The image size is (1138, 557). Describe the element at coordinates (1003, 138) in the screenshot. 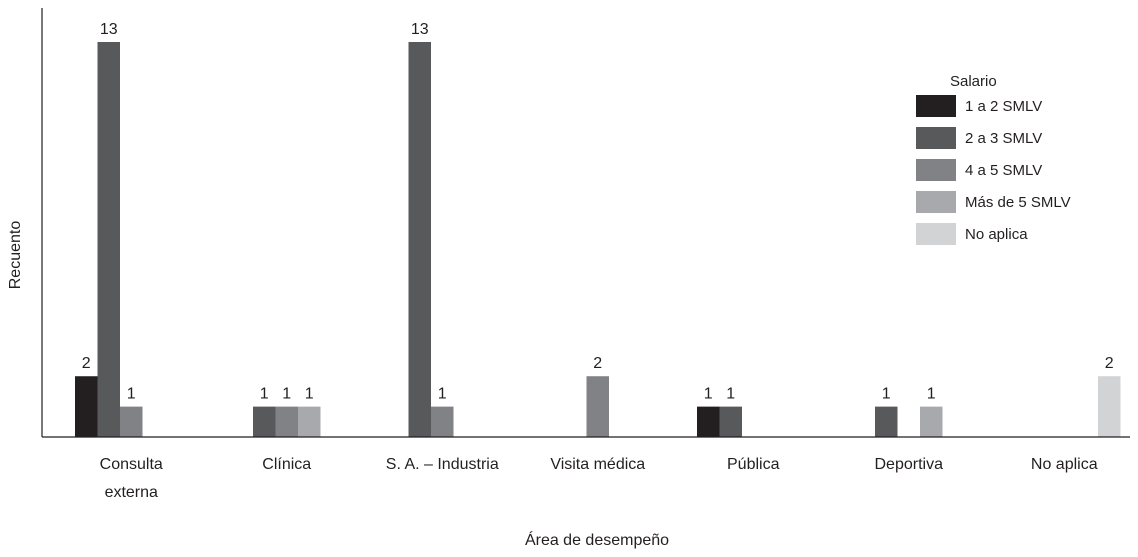

I see `legend-label: 2 a 3 SMLV` at that location.